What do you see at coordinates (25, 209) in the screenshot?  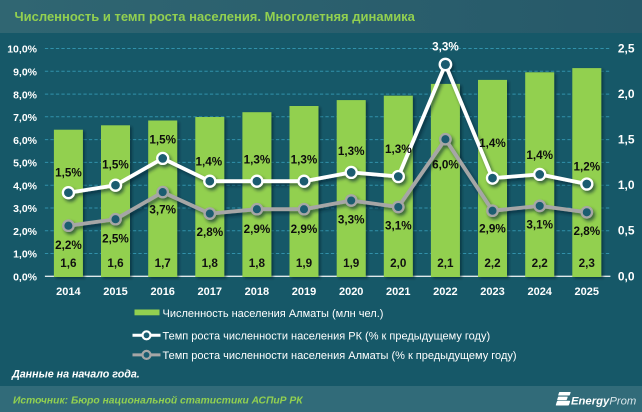 I see `svg-text: 3,0%` at bounding box center [25, 209].